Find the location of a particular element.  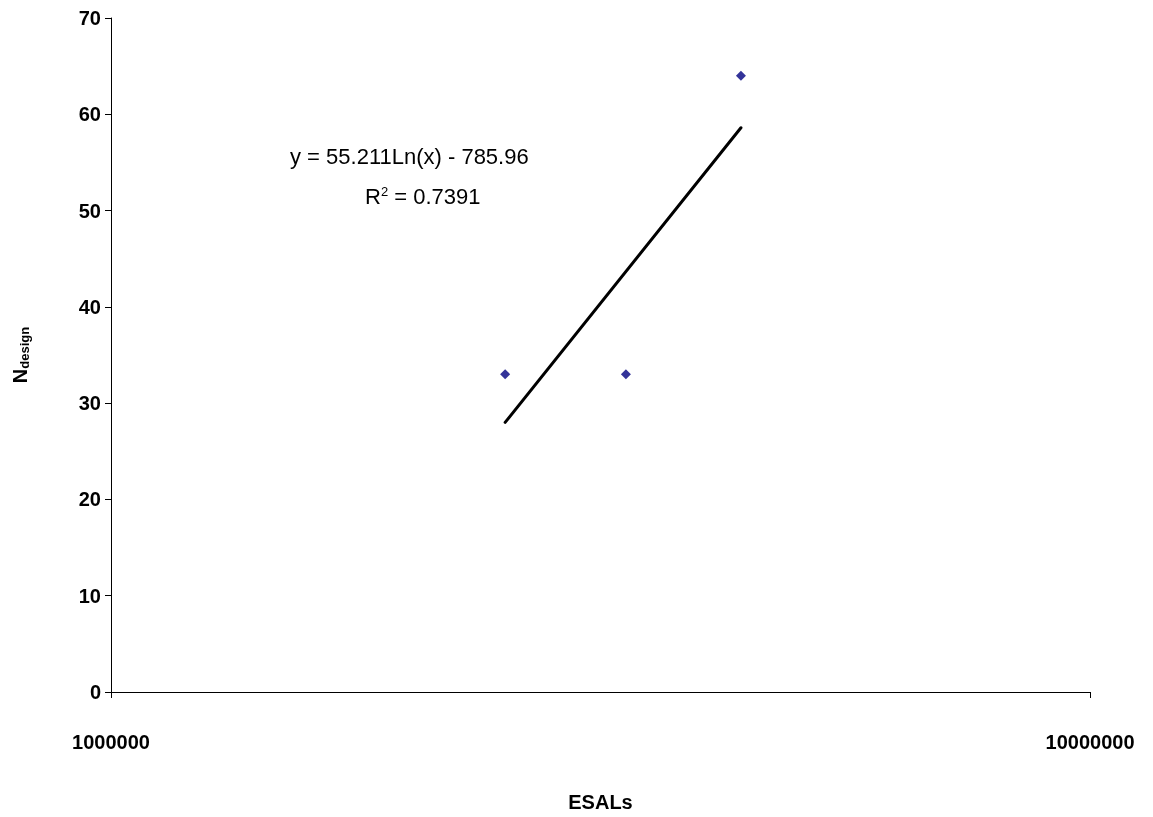

y-axis-title: Ndesign is located at coordinates (20, 355).